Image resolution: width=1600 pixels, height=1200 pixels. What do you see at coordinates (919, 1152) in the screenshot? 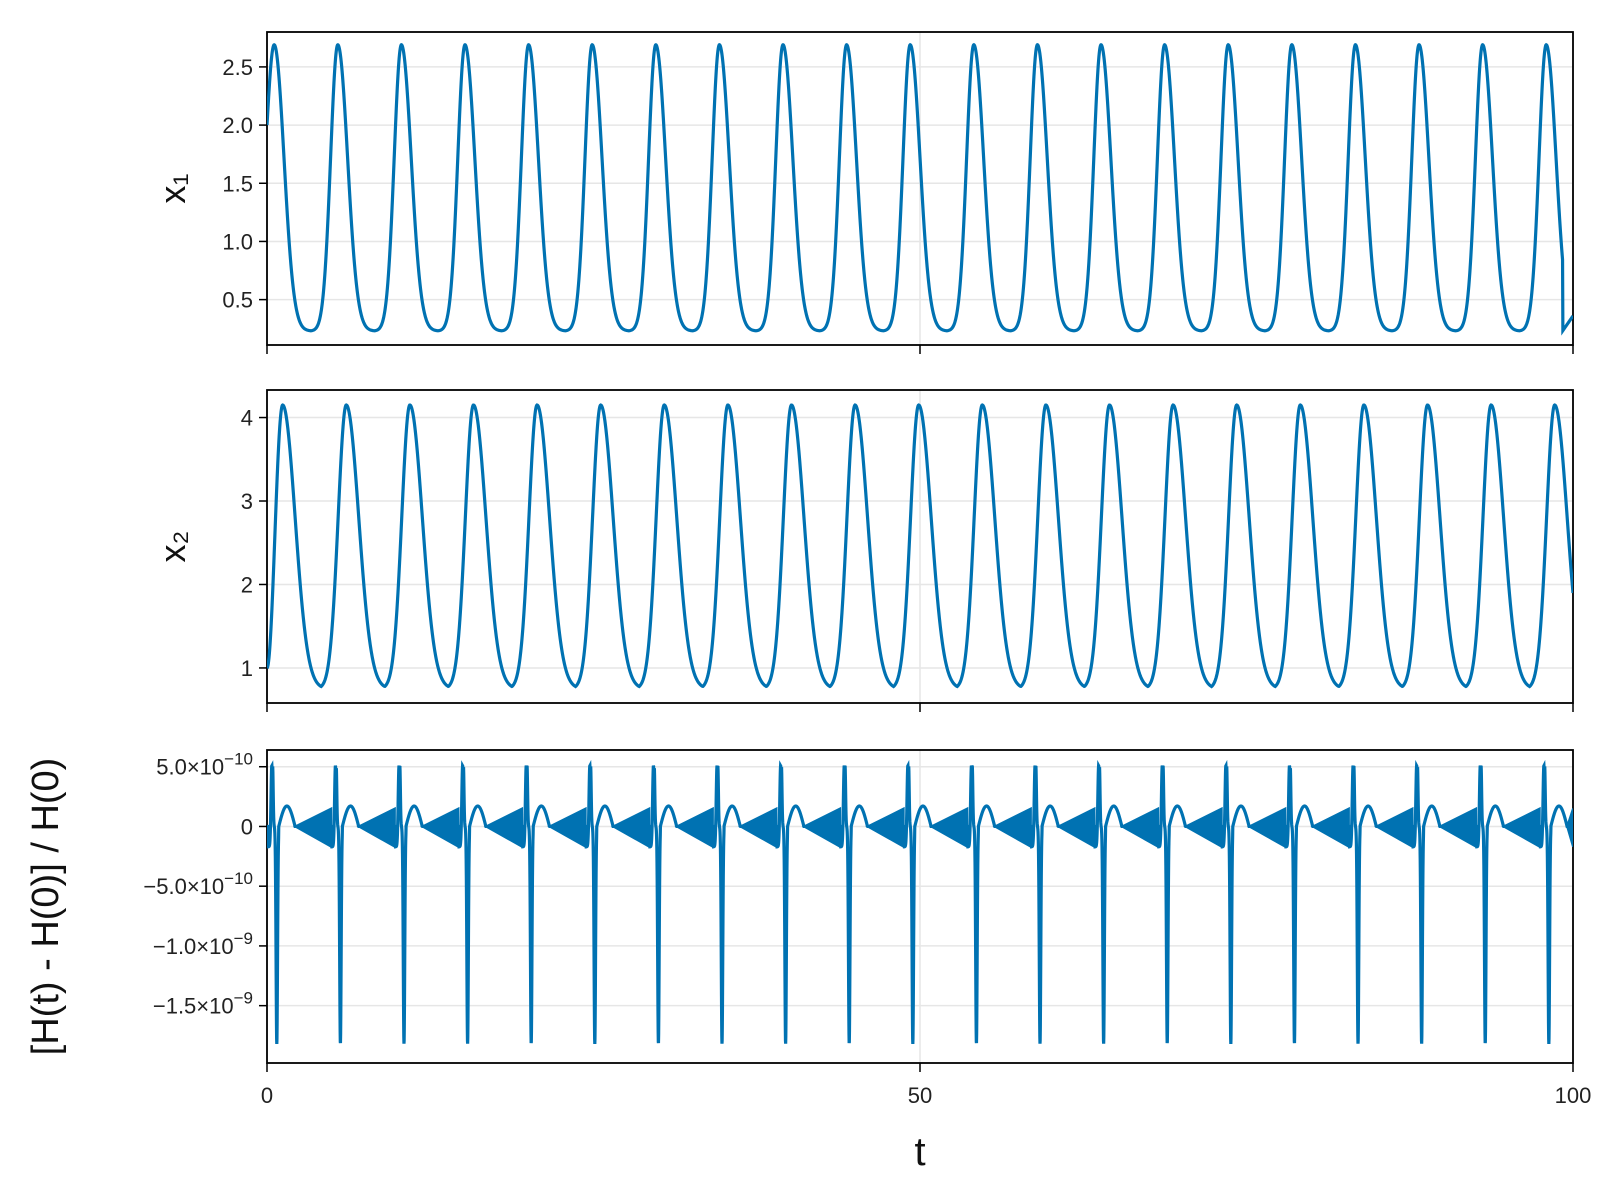
I see `x-axis-label: t` at bounding box center [919, 1152].